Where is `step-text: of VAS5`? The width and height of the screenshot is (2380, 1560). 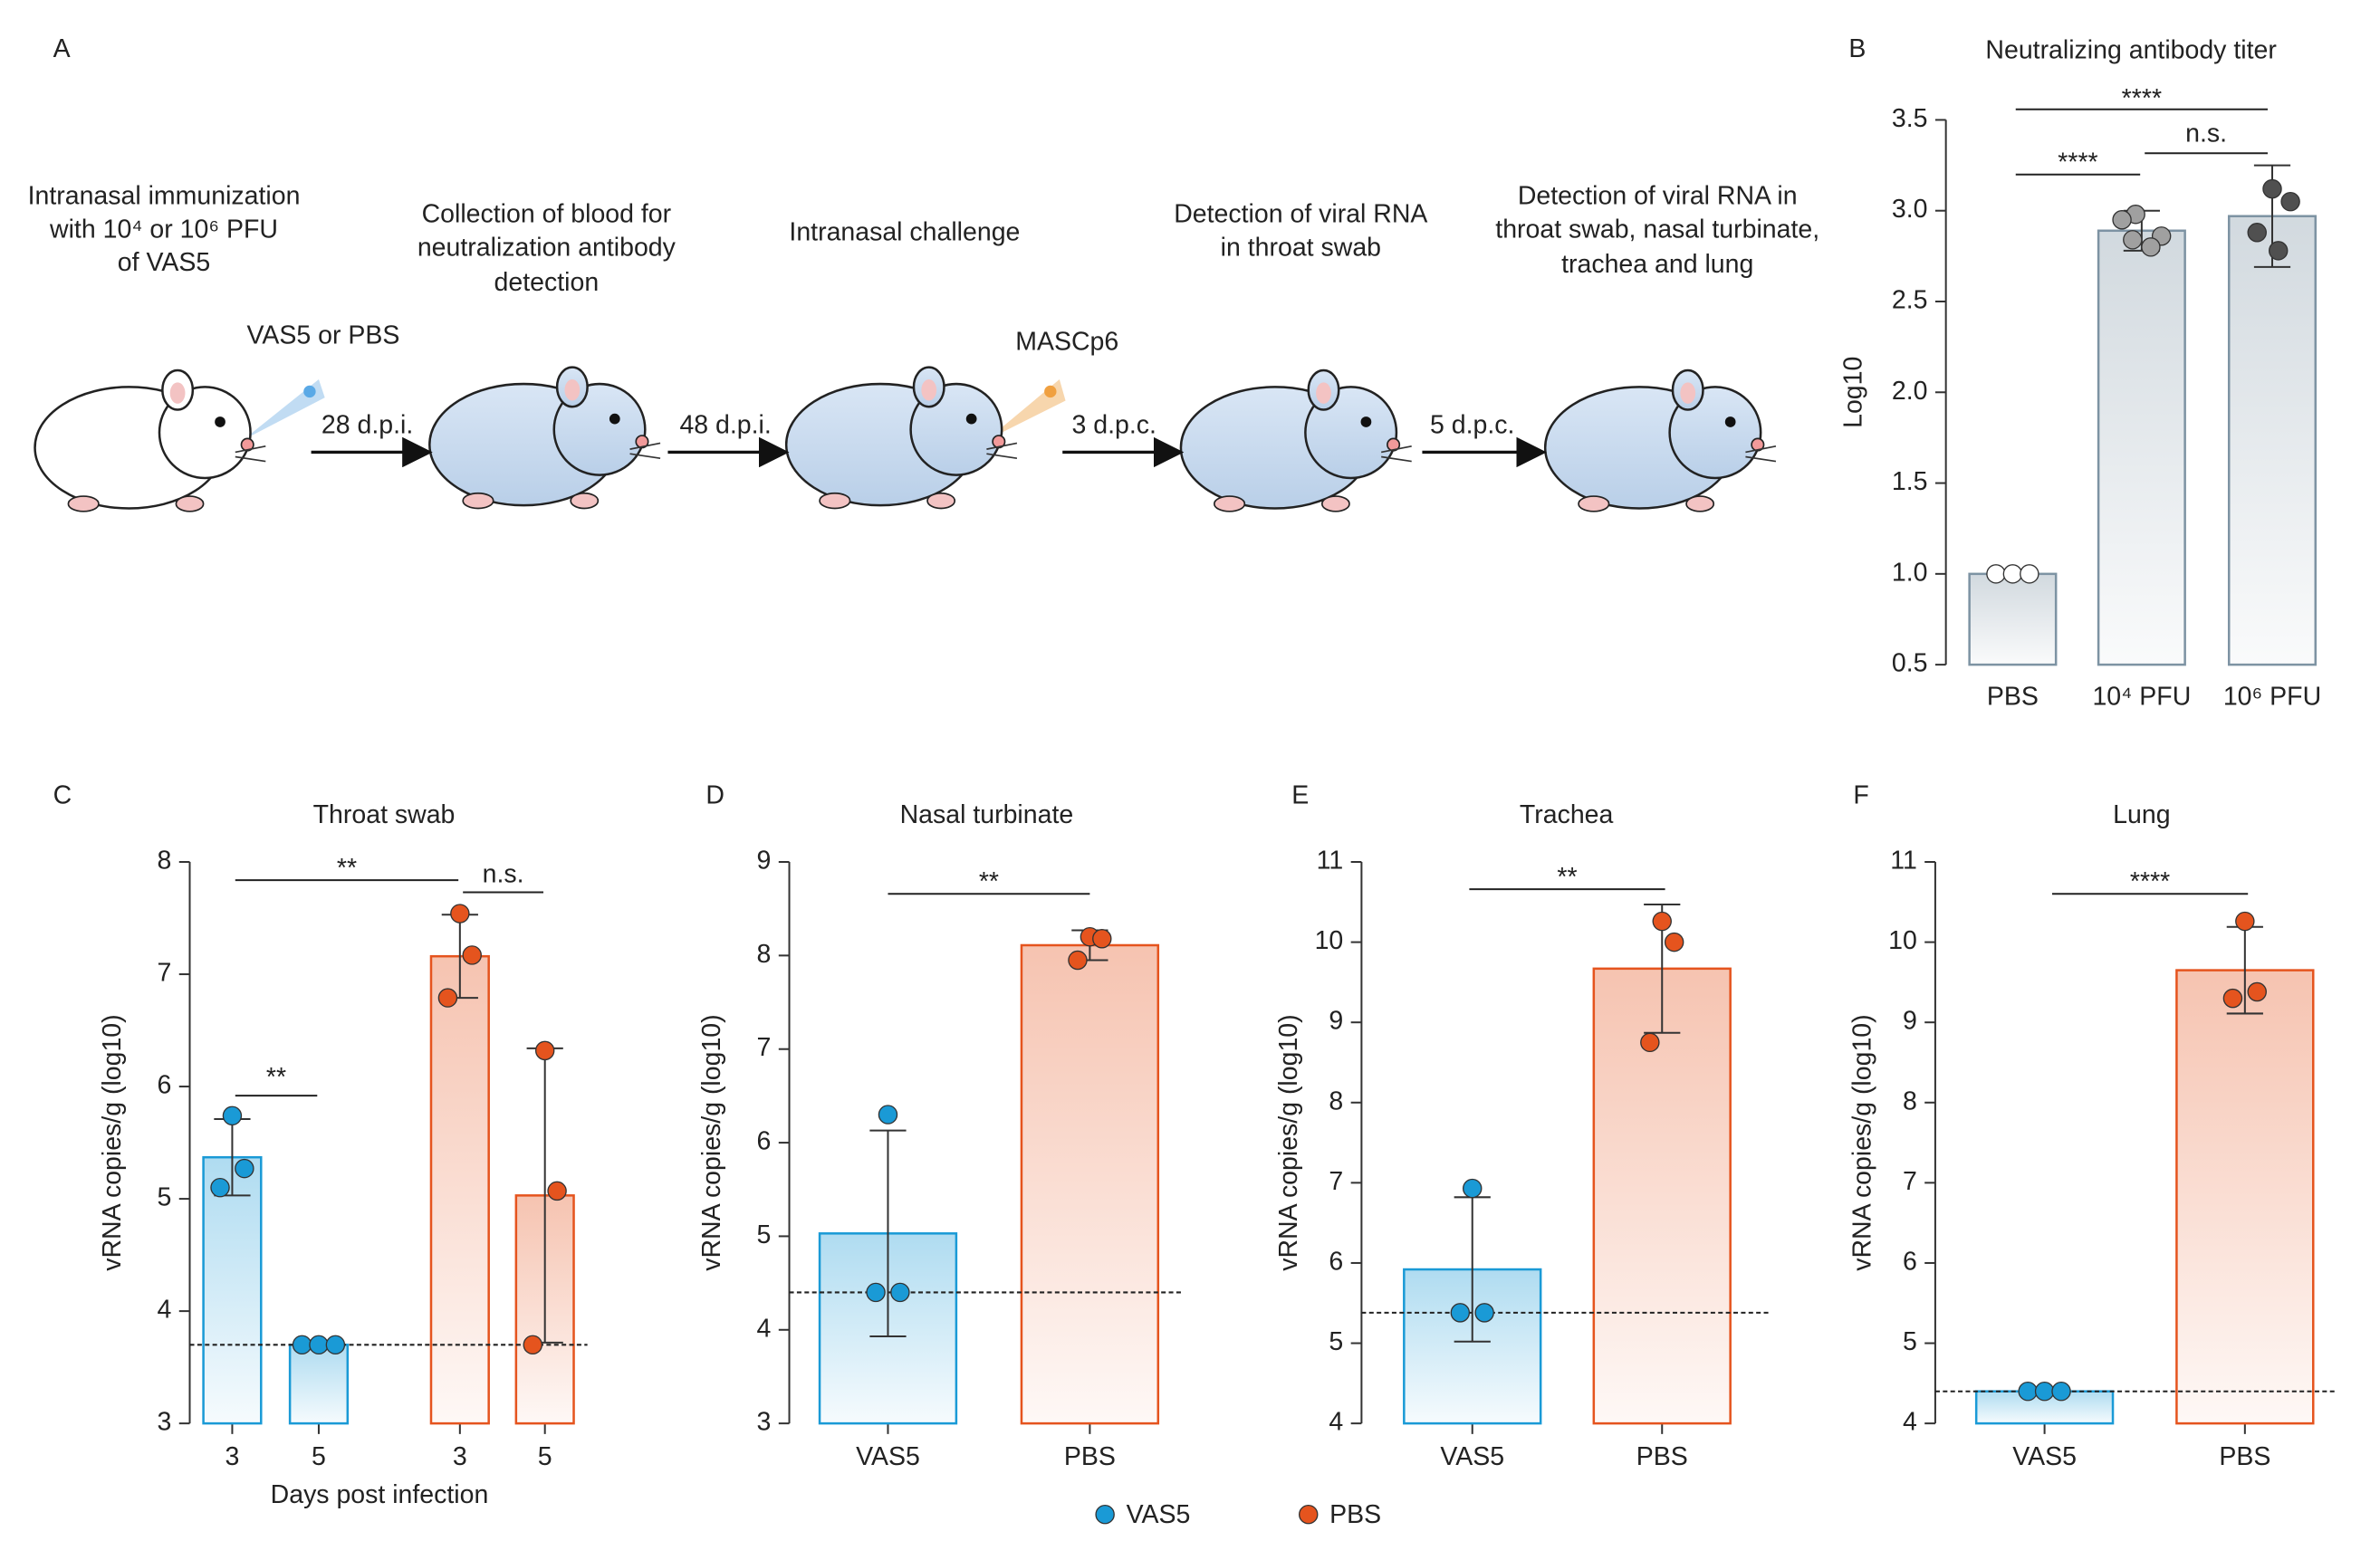 step-text: of VAS5 is located at coordinates (164, 262).